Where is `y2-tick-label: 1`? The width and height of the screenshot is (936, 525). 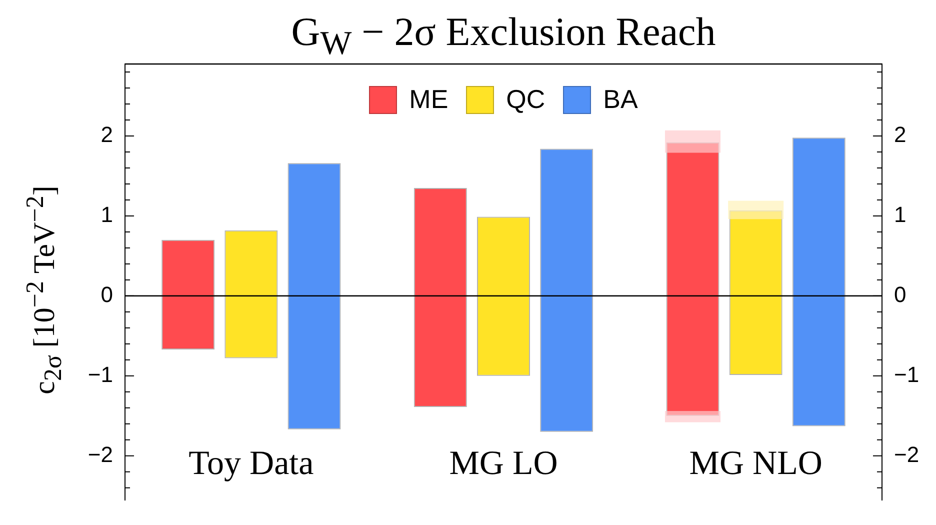
y2-tick-label: 1 is located at coordinates (900, 214).